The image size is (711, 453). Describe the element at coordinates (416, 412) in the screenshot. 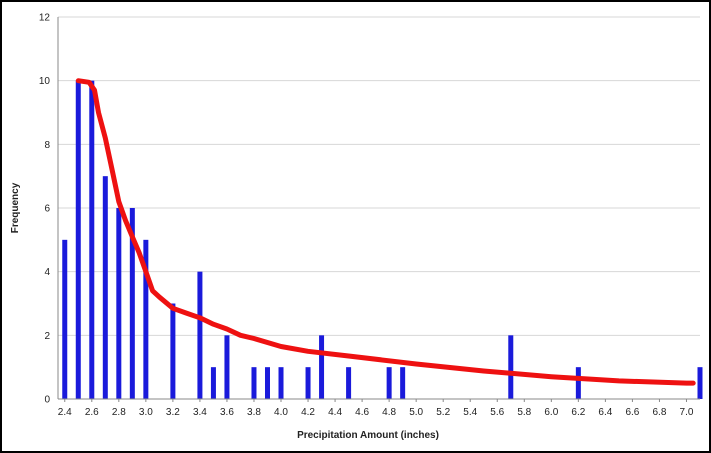

I see `x-tick-label: 5.0` at that location.